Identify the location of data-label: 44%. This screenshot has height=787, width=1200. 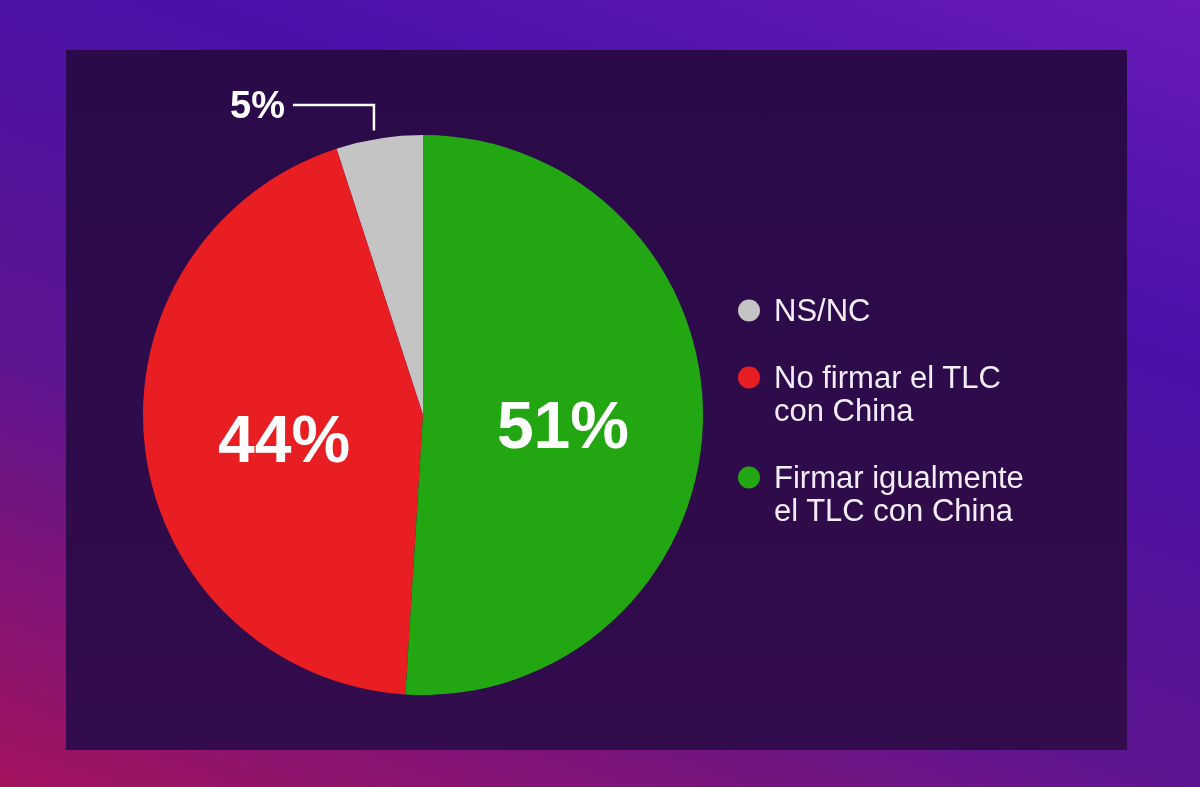
(284, 438).